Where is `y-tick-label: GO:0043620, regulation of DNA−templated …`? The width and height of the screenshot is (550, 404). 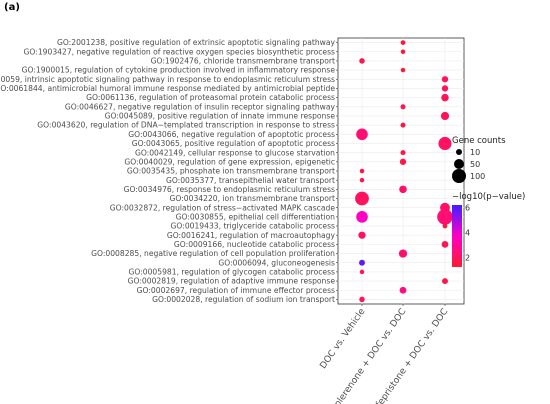 y-tick-label: GO:0043620, regulation of DNA−templated … is located at coordinates (186, 125).